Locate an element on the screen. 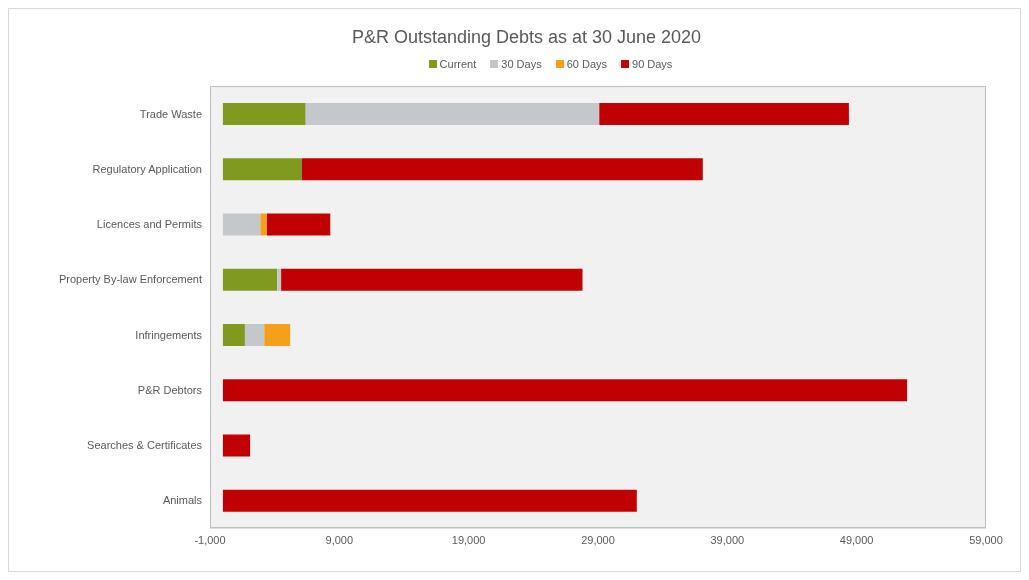 This screenshot has height=580, width=1029. y-tick-label: Searches & Certificates is located at coordinates (145, 445).